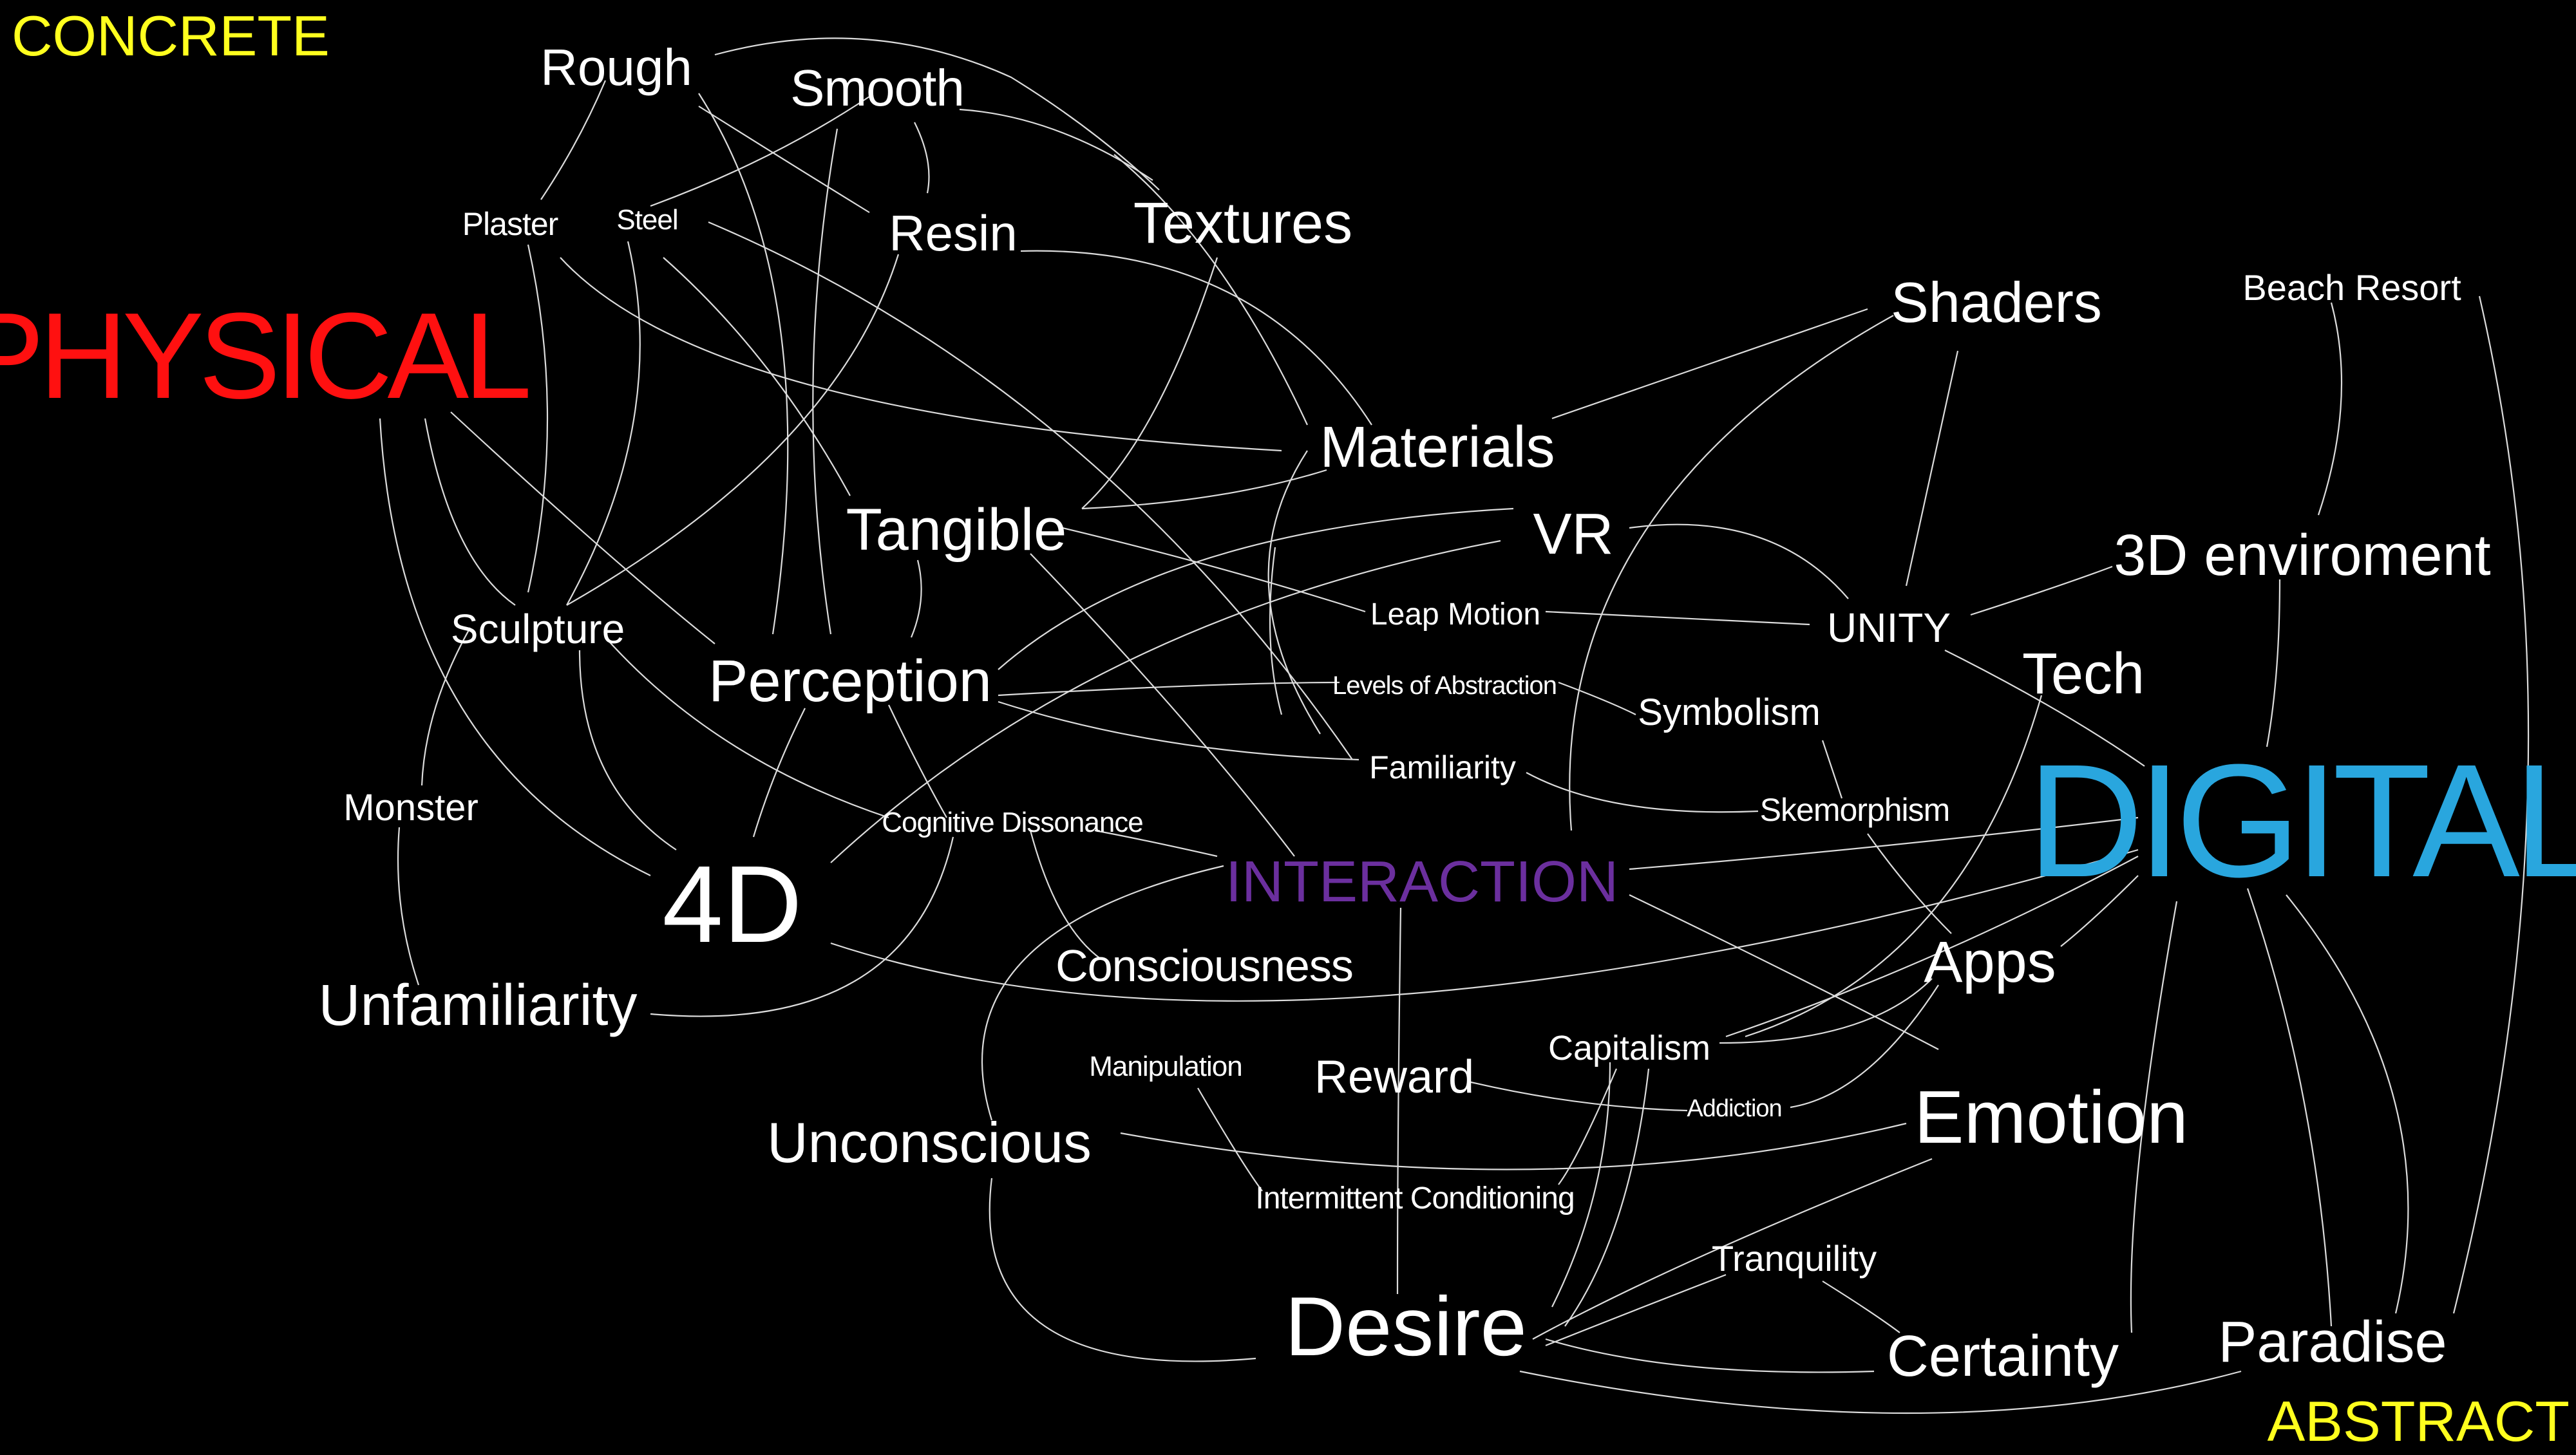 This screenshot has height=1455, width=2576. Describe the element at coordinates (538, 629) in the screenshot. I see `node-sculpture: Sculpture` at that location.